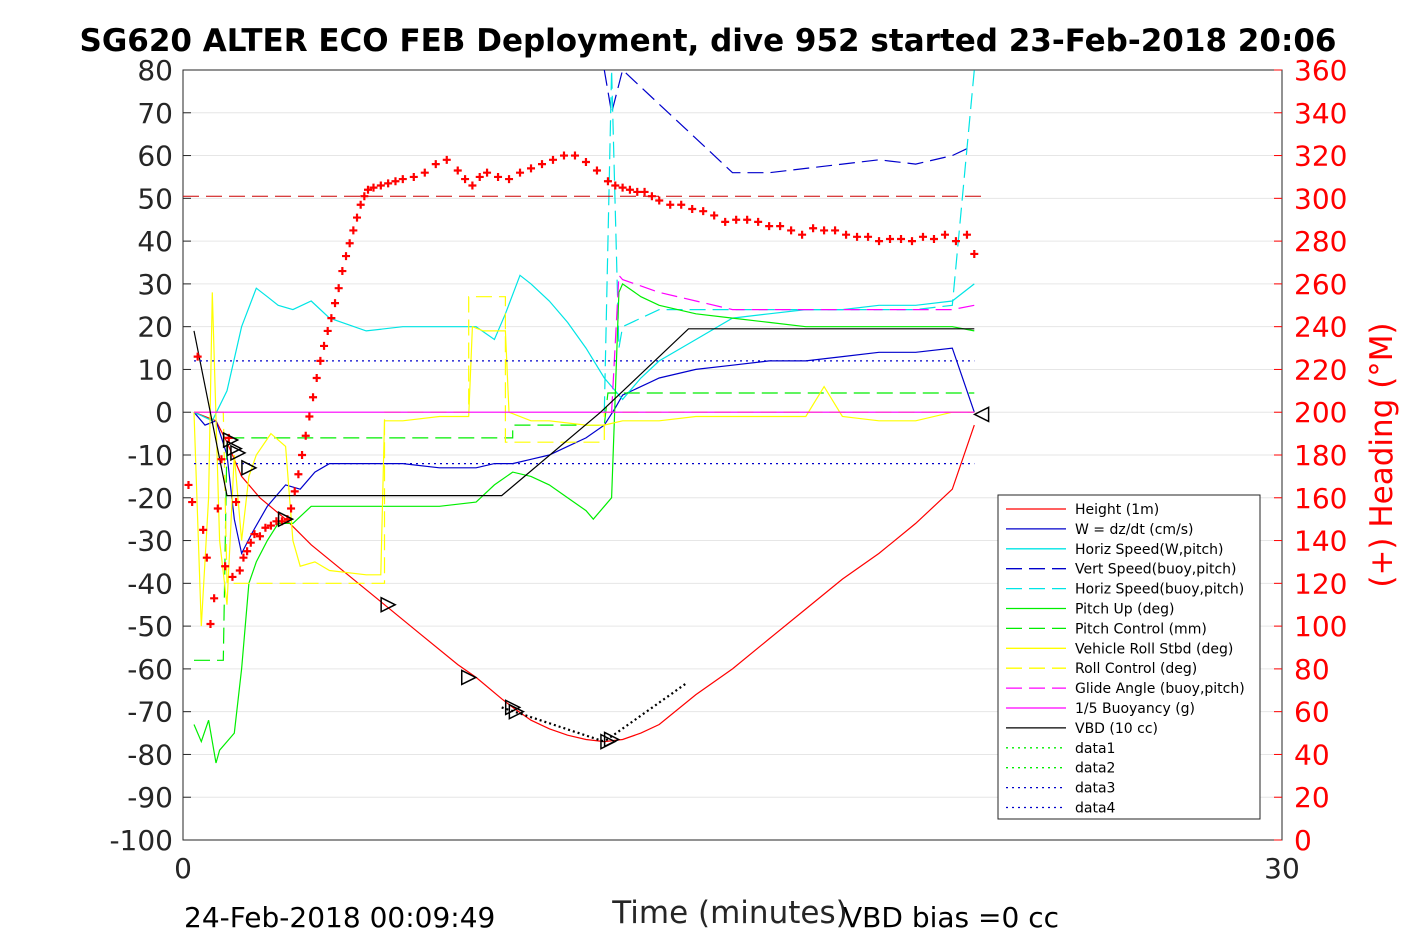  I want to click on legend-label: Pitch Up (deg), so click(1124, 610).